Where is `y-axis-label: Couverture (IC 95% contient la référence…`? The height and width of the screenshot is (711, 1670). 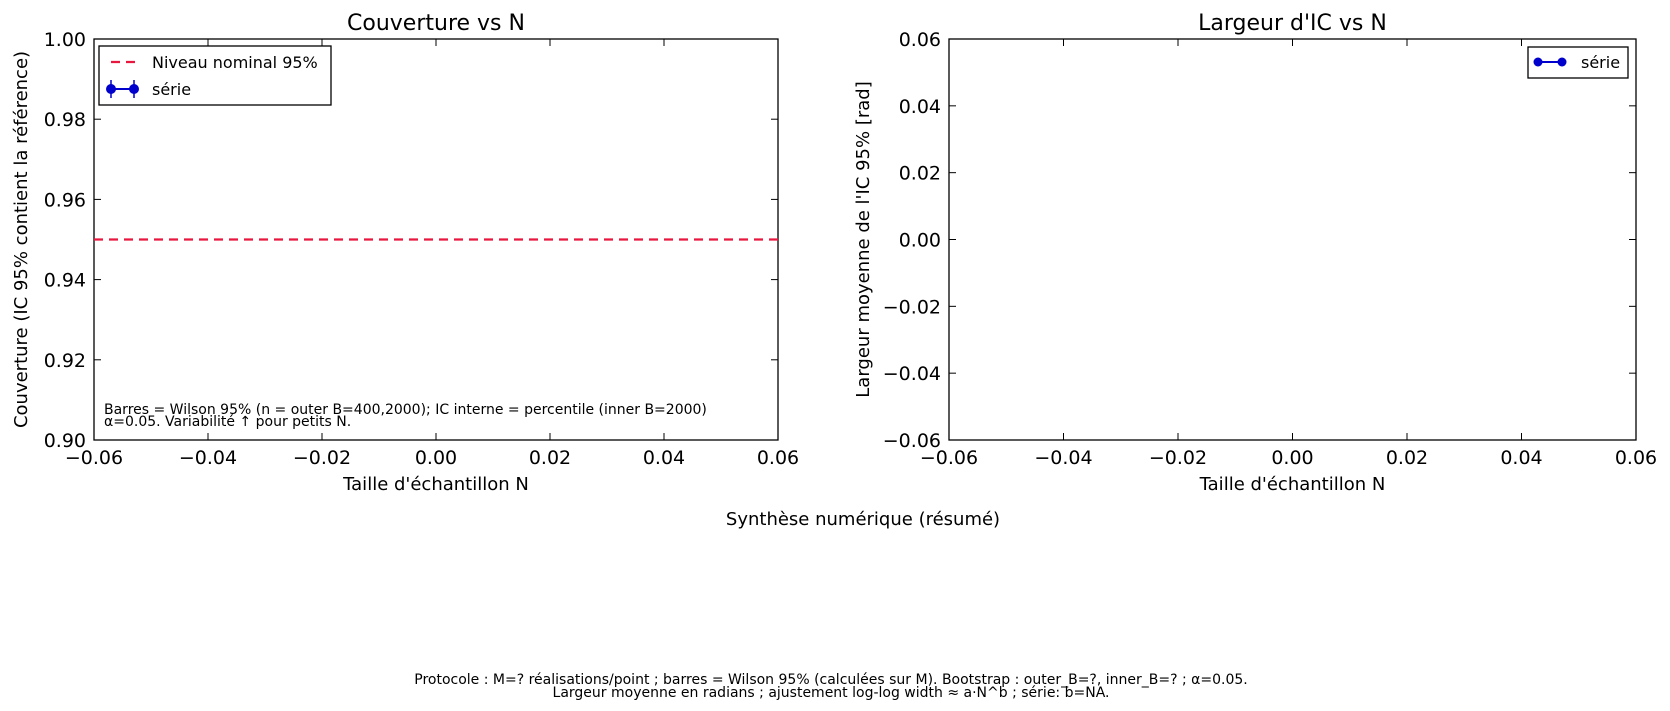 y-axis-label: Couverture (IC 95% contient la référence… is located at coordinates (21, 239).